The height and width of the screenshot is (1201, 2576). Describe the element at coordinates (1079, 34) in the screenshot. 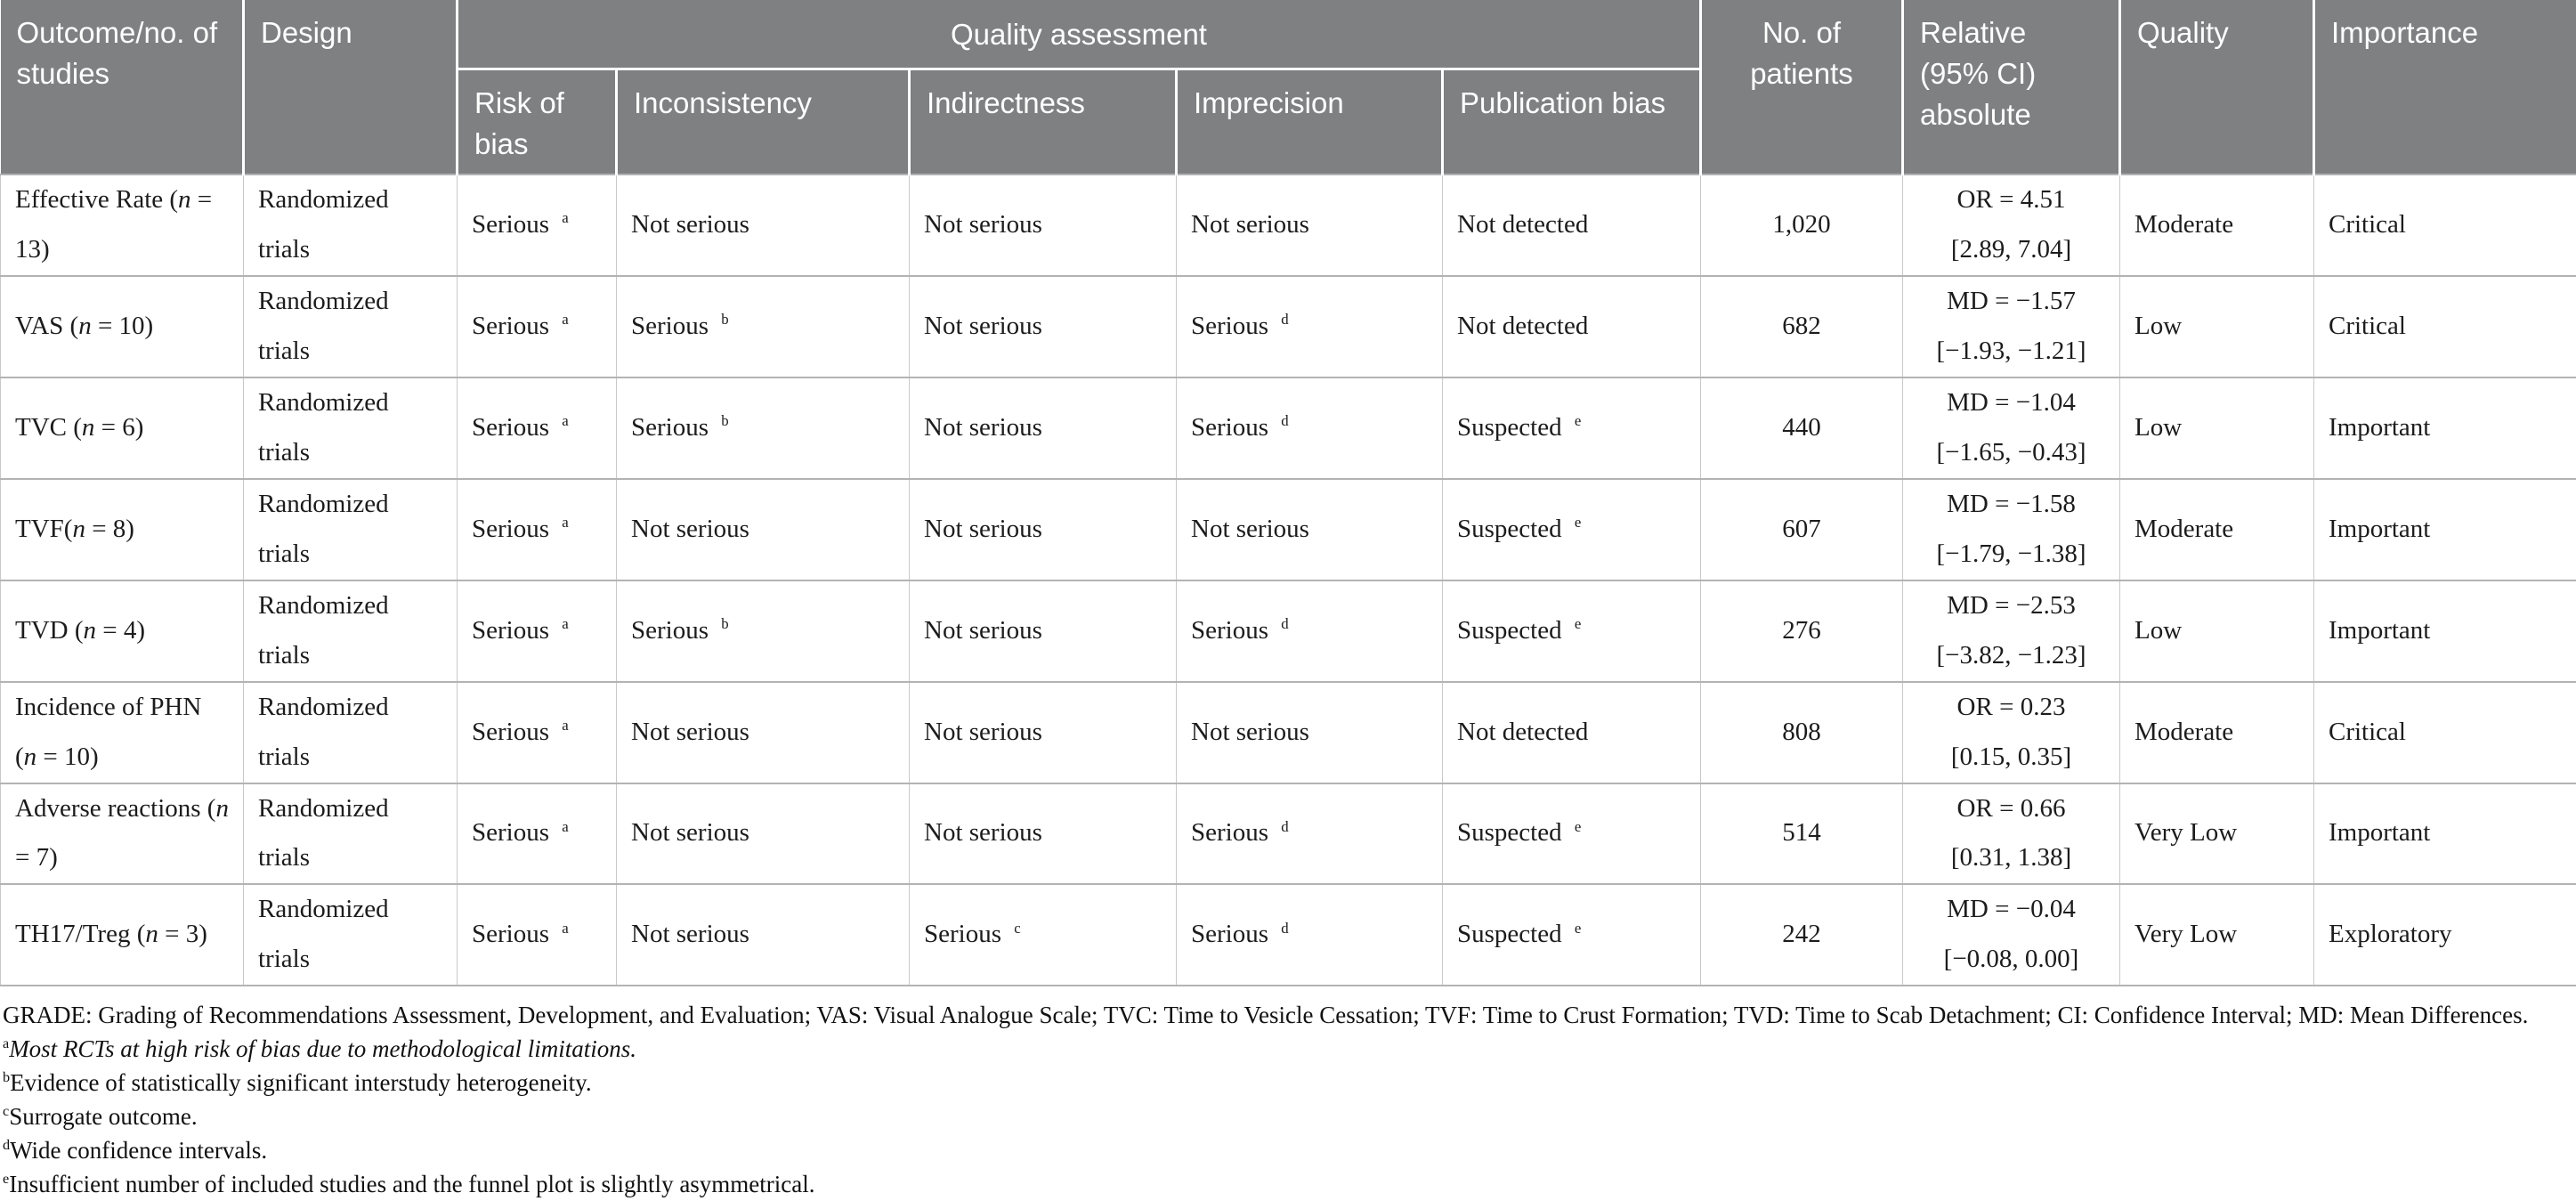

I see `header-quality-assessment: Quality assessment` at that location.